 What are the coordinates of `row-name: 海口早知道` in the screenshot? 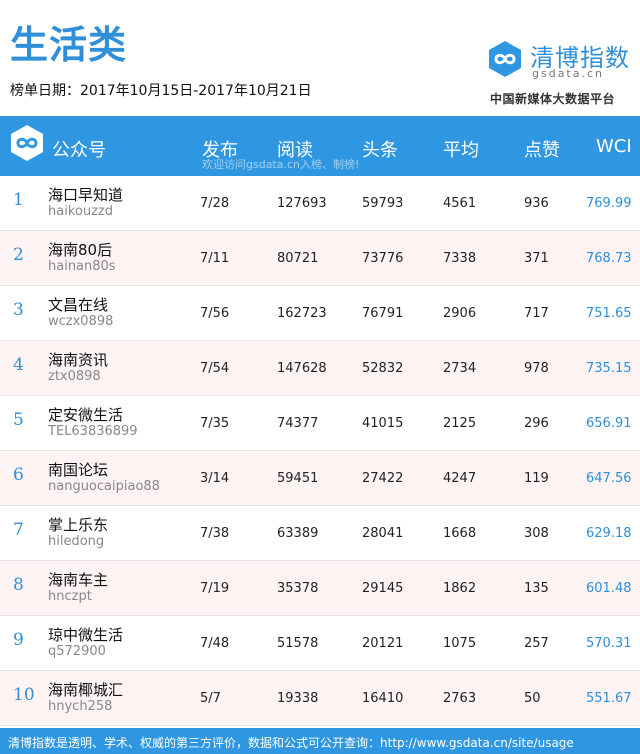 It's located at (86, 195).